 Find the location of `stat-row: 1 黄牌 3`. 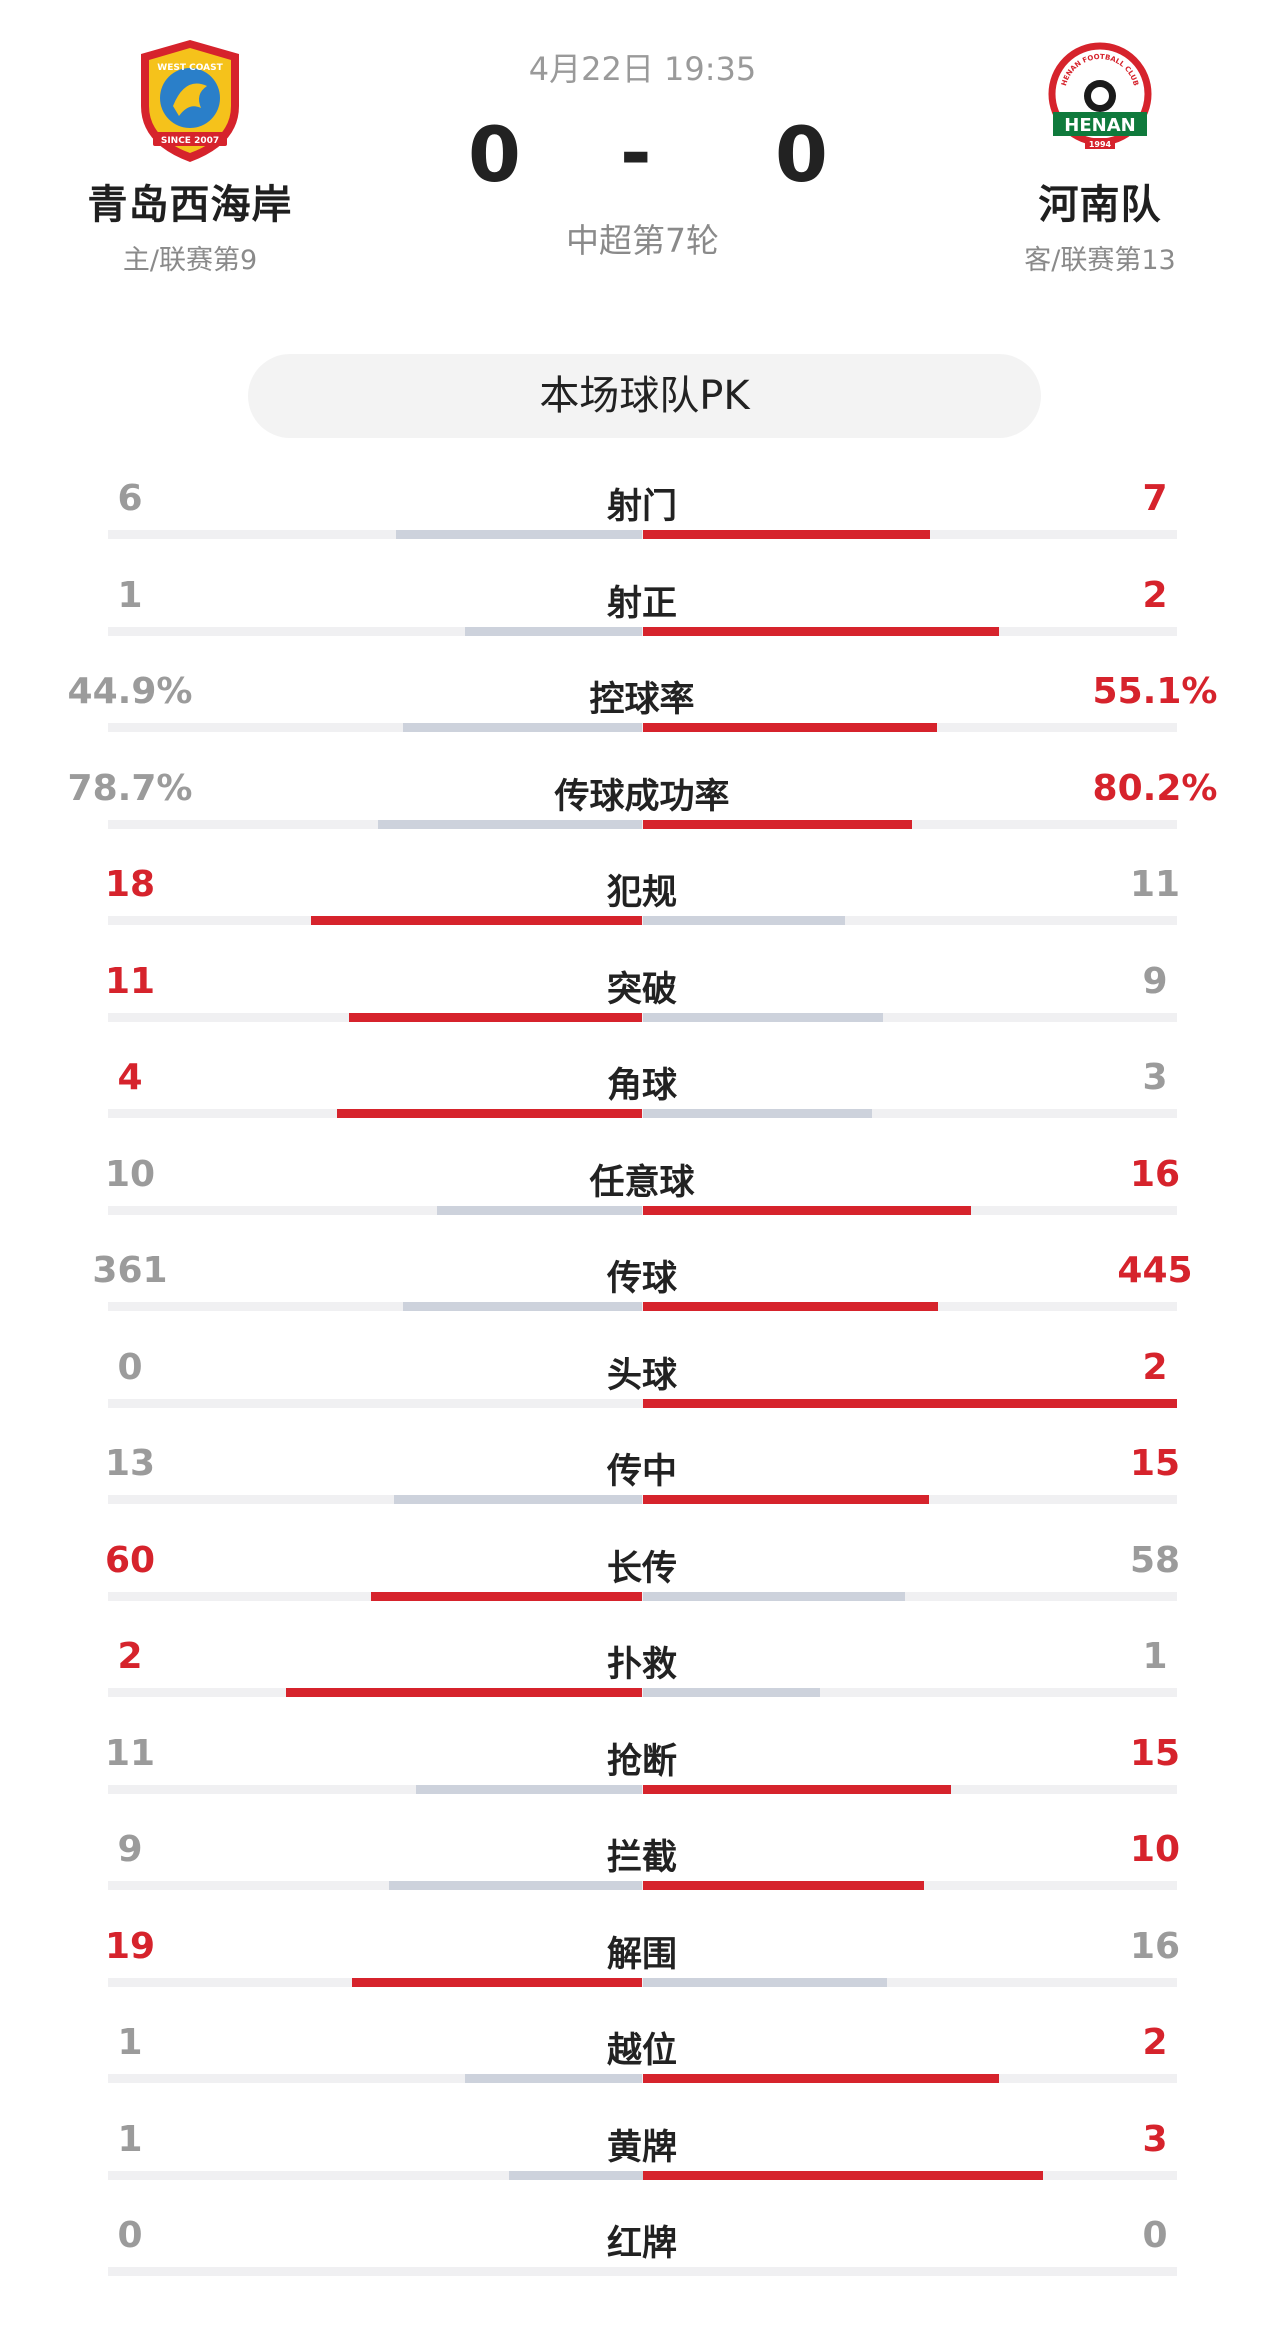

stat-row: 1 黄牌 3 is located at coordinates (642, 2157).